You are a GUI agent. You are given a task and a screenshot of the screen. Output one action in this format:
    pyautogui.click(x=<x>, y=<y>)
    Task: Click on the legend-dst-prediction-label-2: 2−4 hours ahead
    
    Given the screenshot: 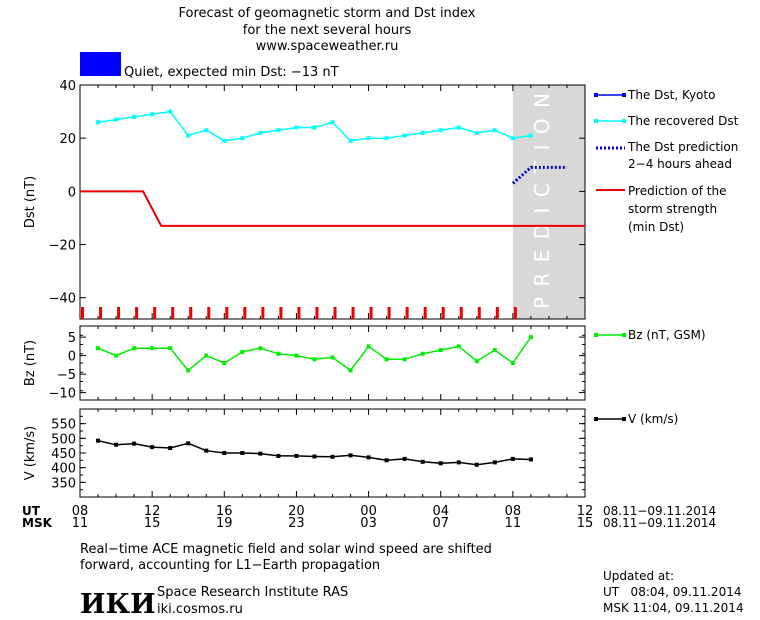 What is the action you would take?
    pyautogui.click(x=680, y=164)
    